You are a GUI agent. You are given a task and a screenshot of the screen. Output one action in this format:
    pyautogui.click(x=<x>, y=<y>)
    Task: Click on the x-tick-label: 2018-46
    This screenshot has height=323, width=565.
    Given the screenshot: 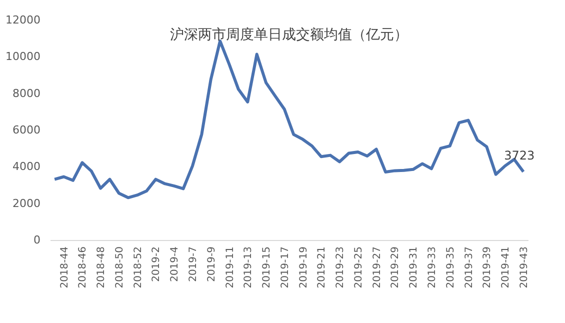 What is the action you would take?
    pyautogui.click(x=83, y=267)
    